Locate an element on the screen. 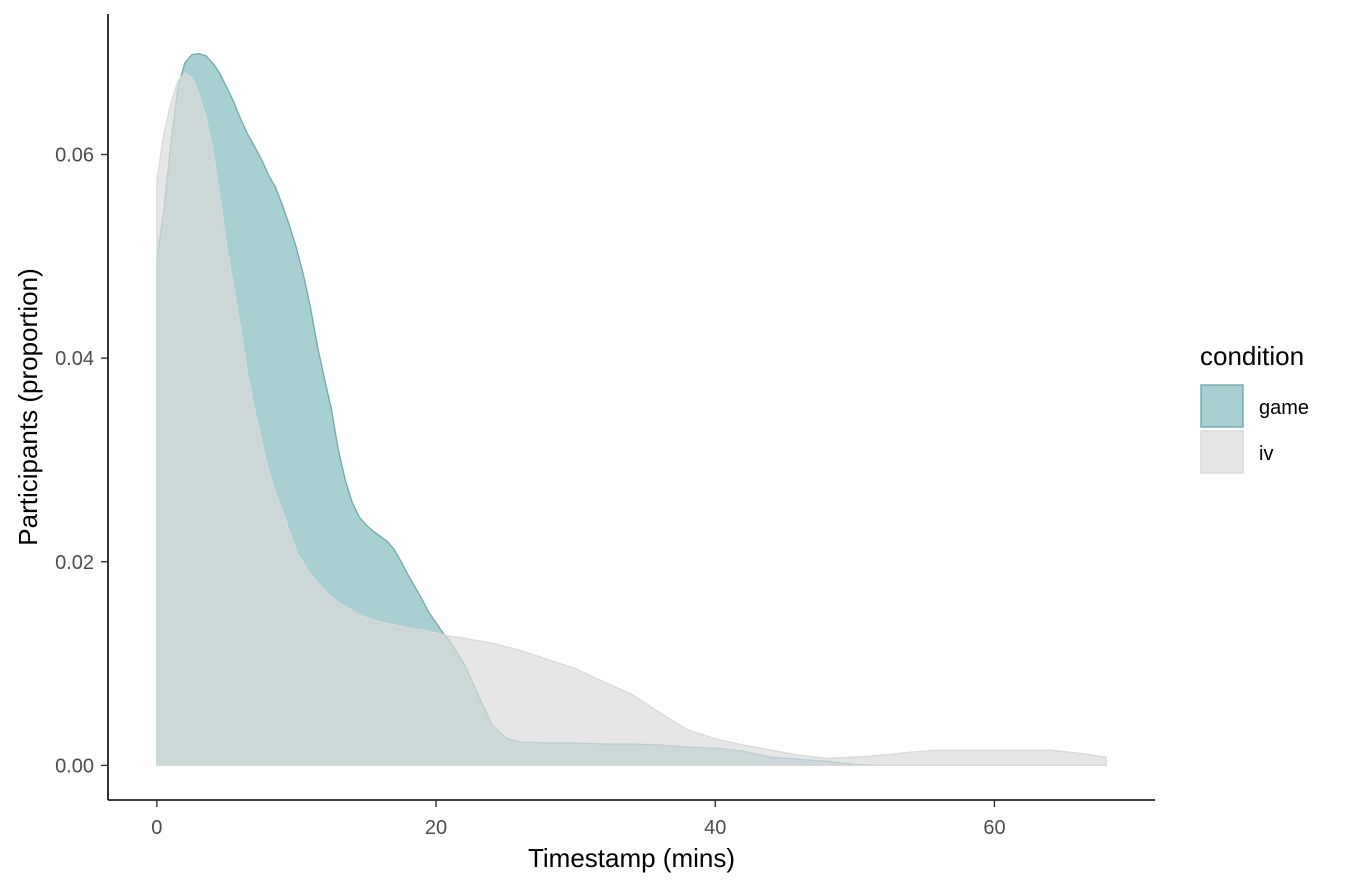  legend: condition game iv is located at coordinates (1254, 407).